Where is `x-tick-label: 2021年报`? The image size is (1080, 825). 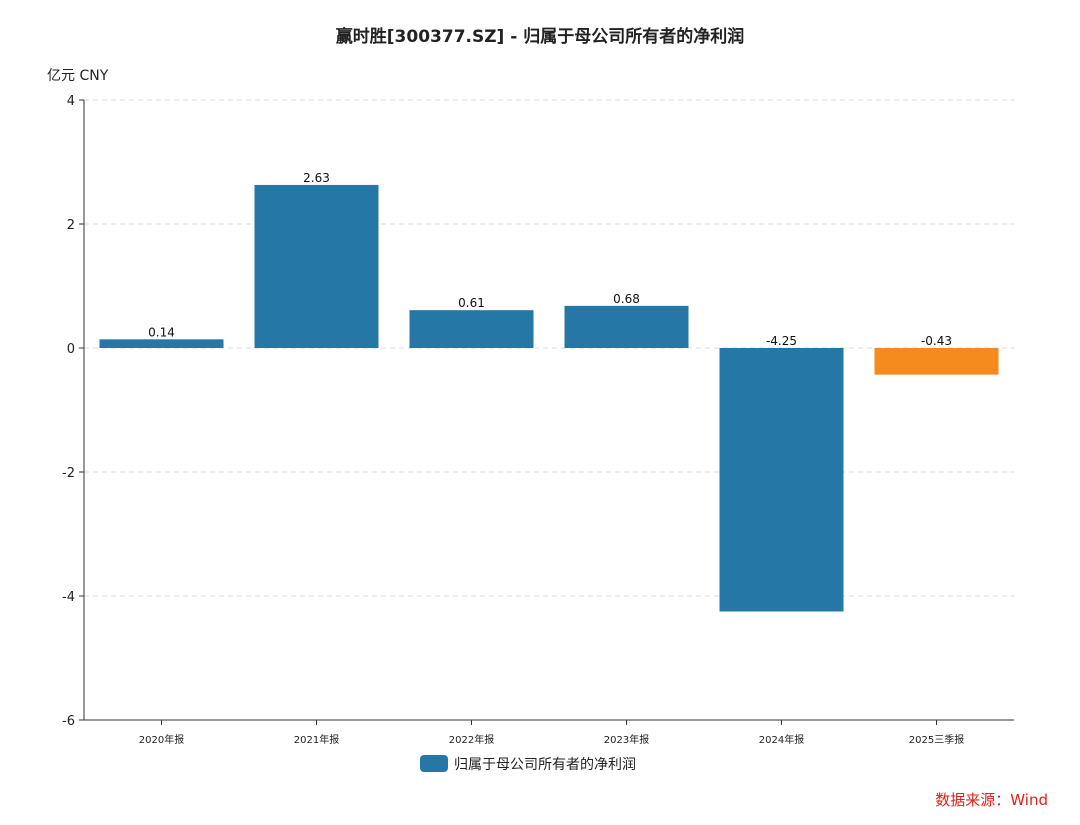 x-tick-label: 2021年报 is located at coordinates (316, 739).